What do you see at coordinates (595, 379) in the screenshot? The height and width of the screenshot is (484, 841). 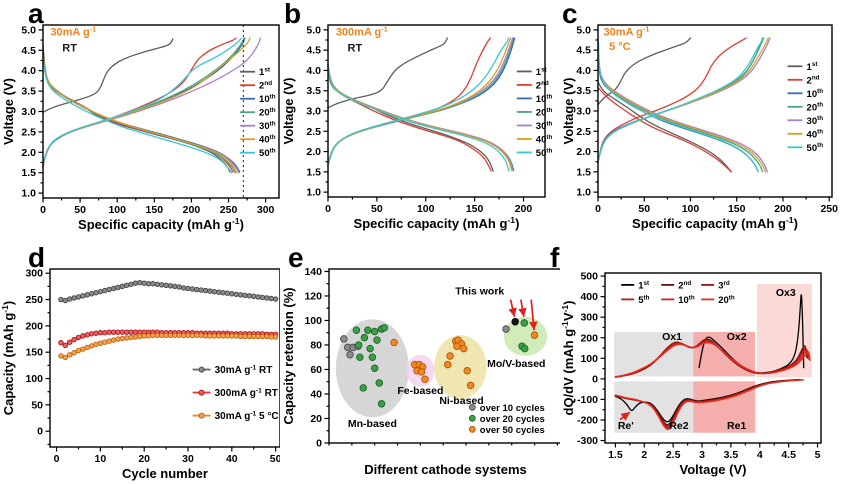 I see `y-tick-label: 0` at bounding box center [595, 379].